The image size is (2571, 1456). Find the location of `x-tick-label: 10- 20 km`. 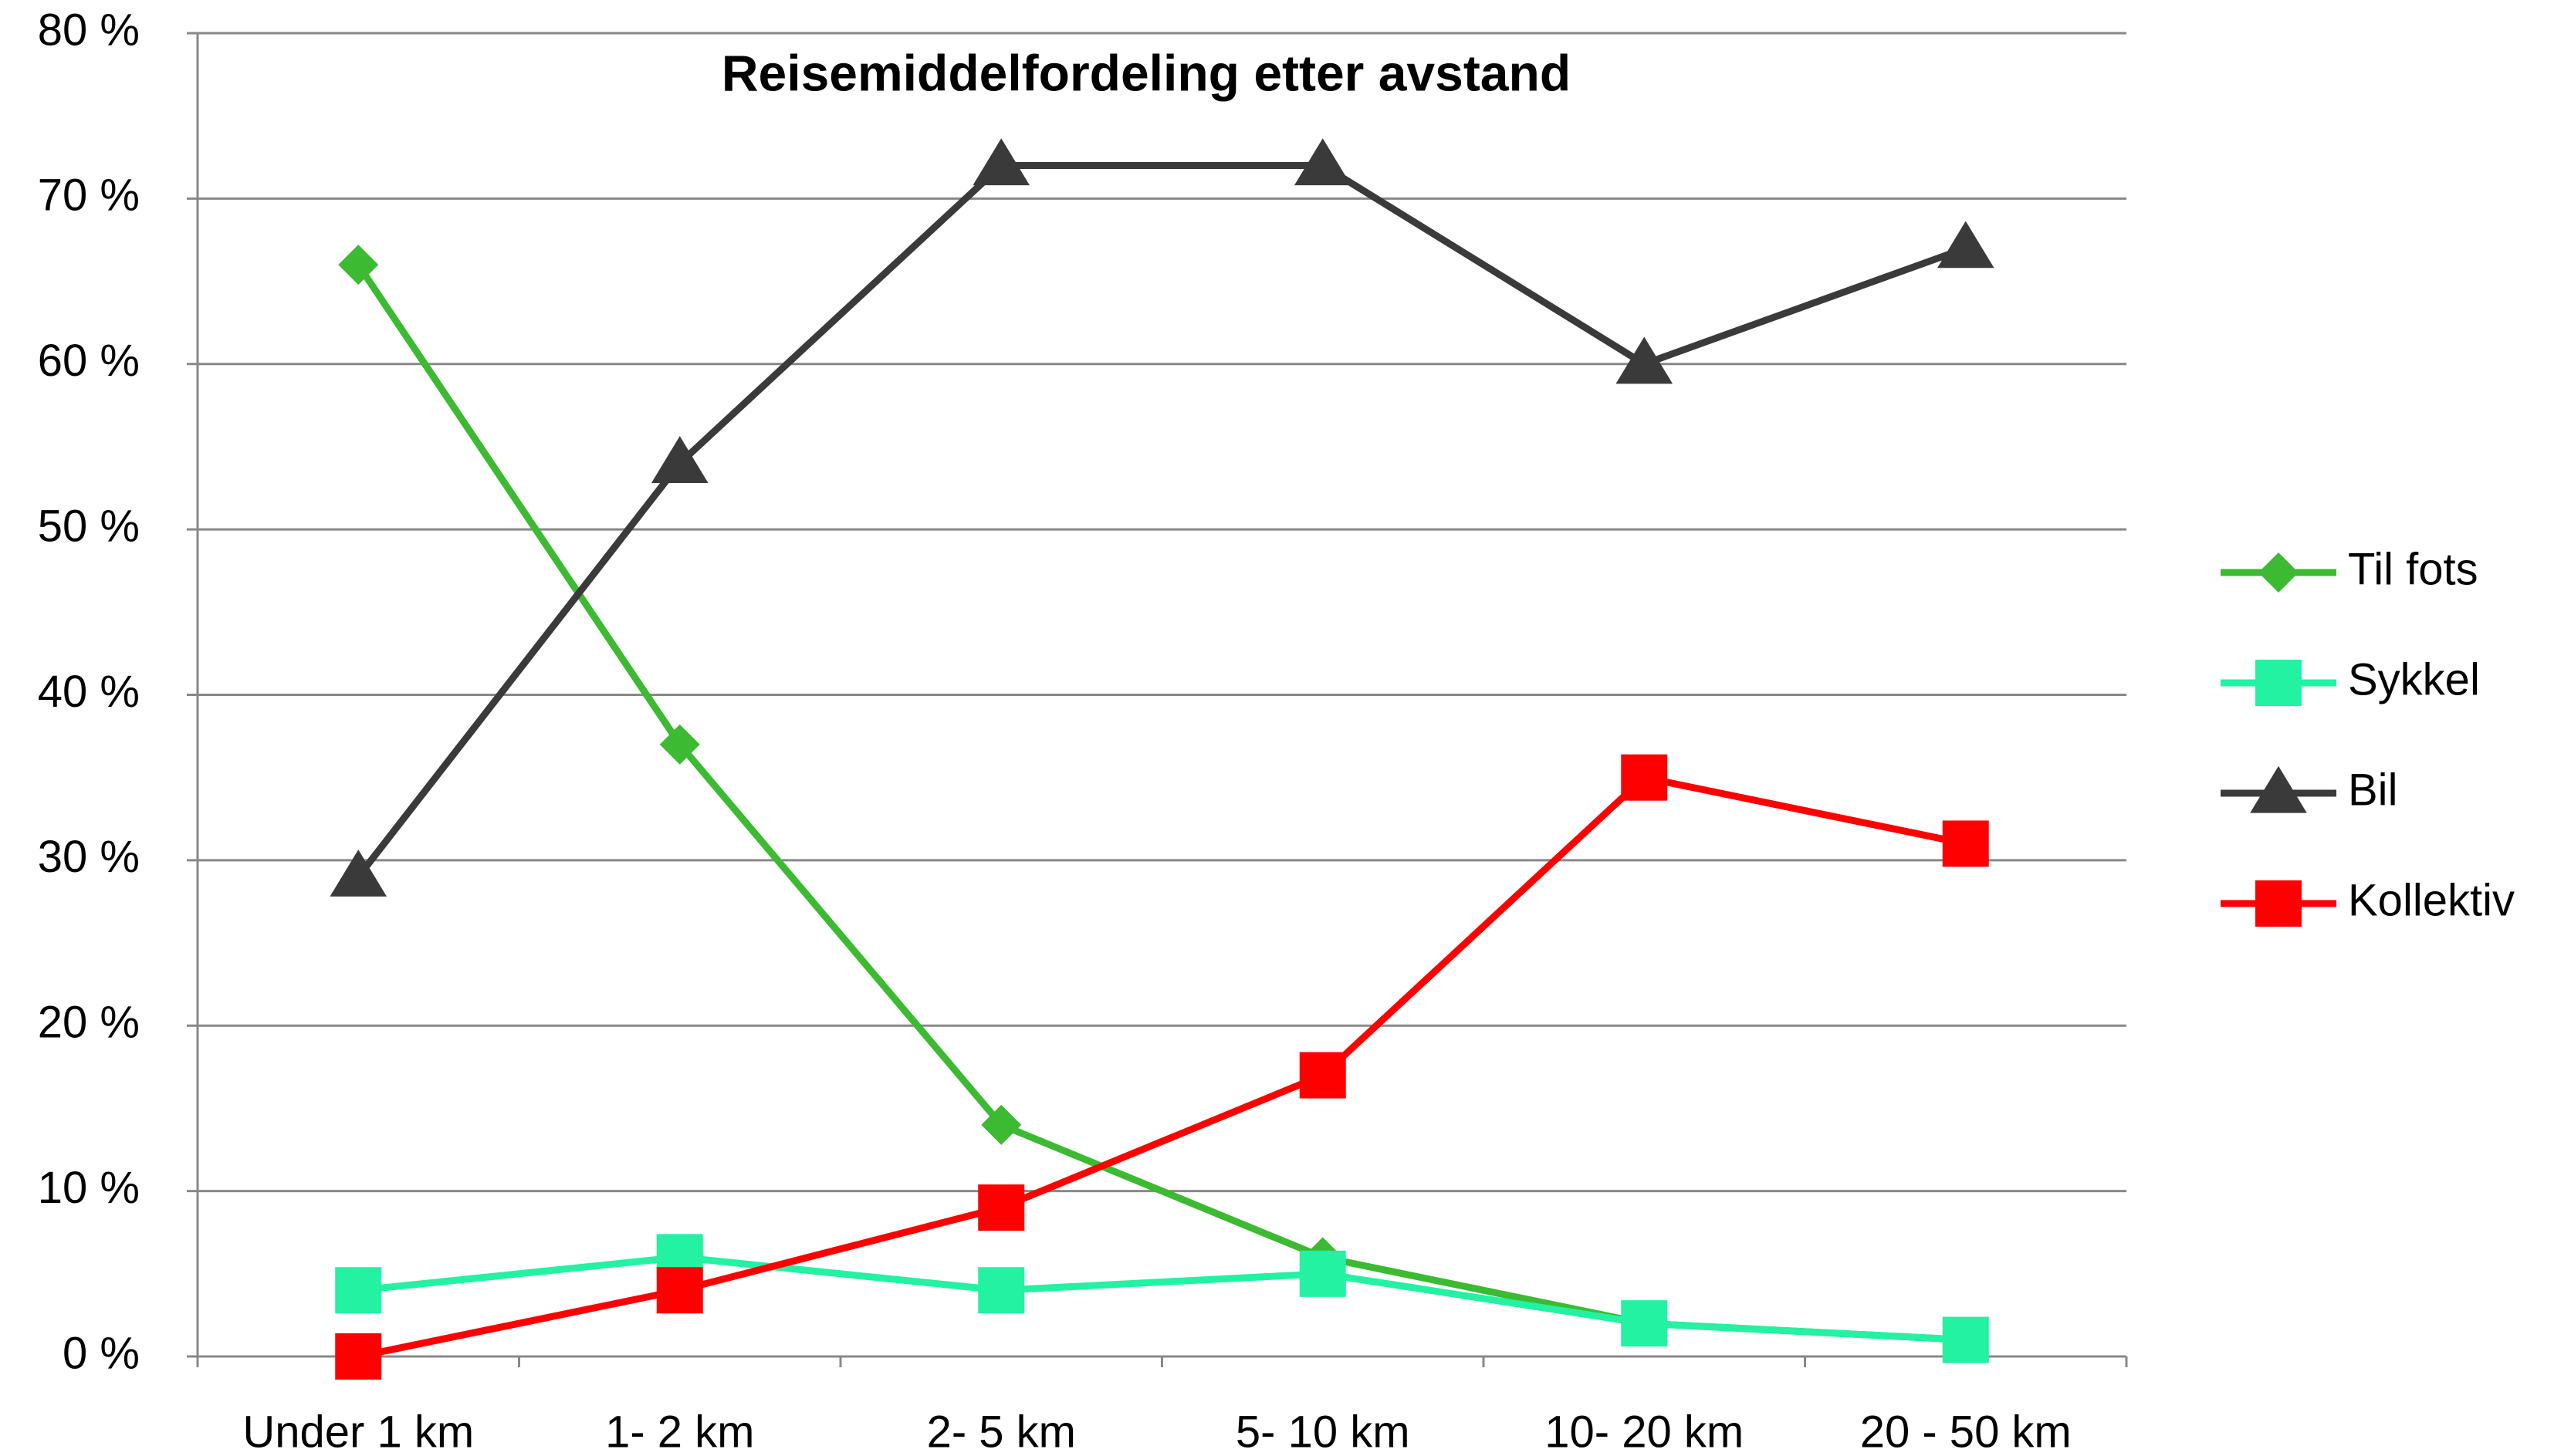

x-tick-label: 10- 20 km is located at coordinates (1644, 1431).